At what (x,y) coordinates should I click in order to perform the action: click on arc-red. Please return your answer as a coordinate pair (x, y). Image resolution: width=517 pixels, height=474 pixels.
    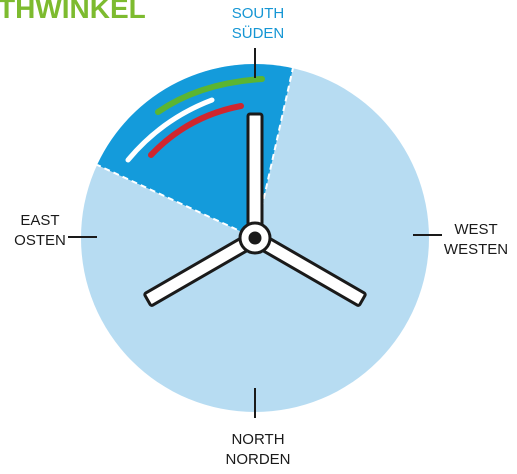
    Looking at the image, I should click on (196, 130).